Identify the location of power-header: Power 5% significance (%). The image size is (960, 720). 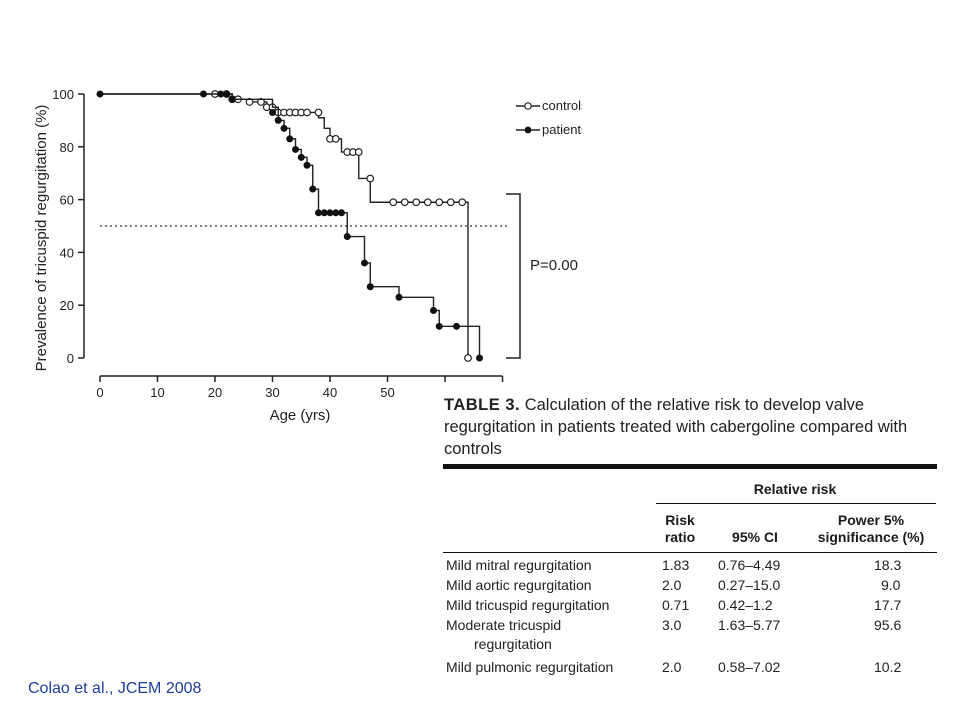
(871, 529).